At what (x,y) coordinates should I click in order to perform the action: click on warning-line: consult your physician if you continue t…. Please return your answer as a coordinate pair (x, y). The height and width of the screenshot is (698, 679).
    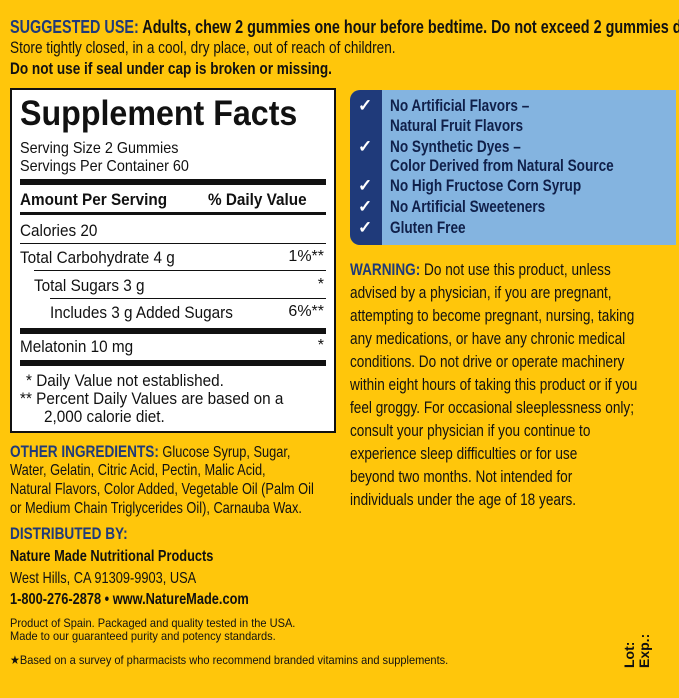
    Looking at the image, I should click on (470, 430).